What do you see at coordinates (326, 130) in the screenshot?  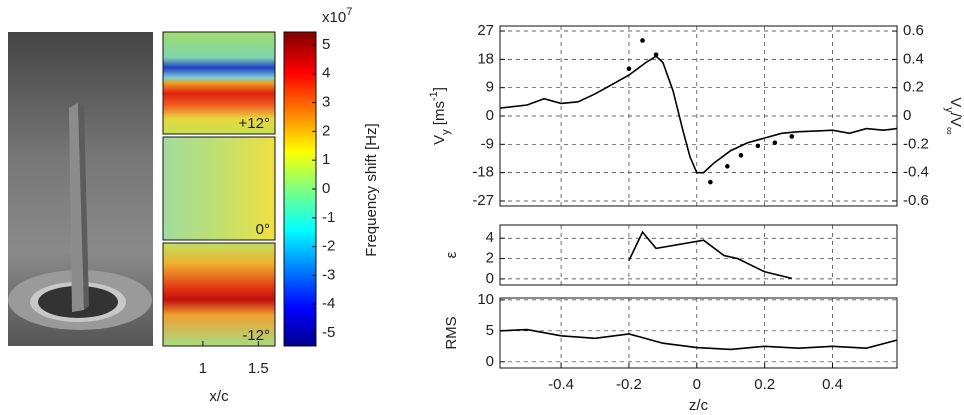 I see `colorbar-tick-label: 2` at bounding box center [326, 130].